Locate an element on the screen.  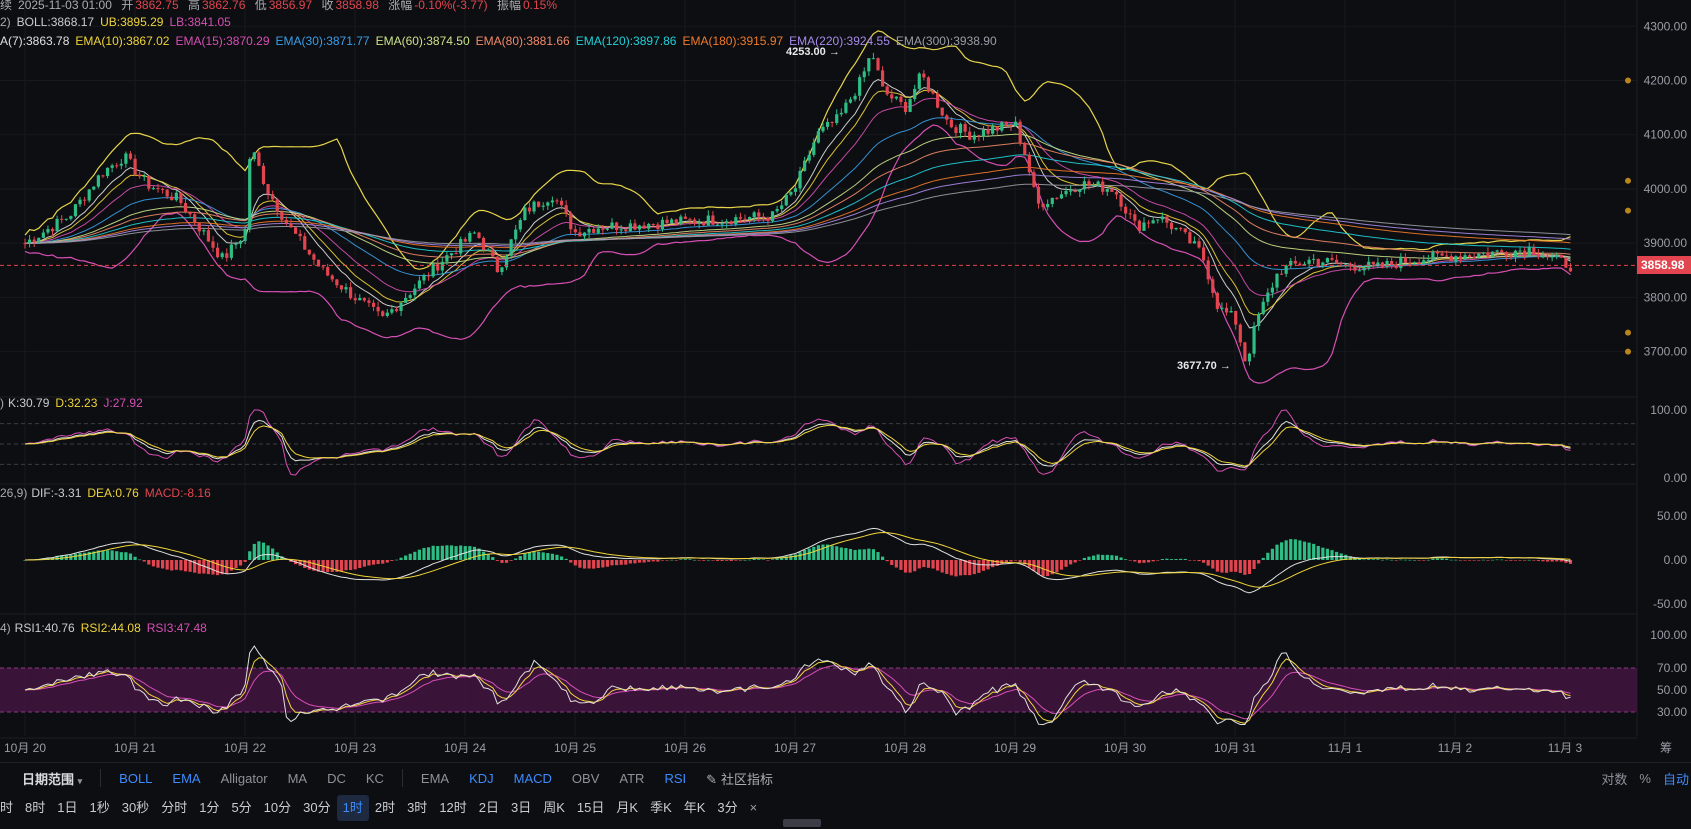
indicator-kc-button: KC is located at coordinates (374, 778).